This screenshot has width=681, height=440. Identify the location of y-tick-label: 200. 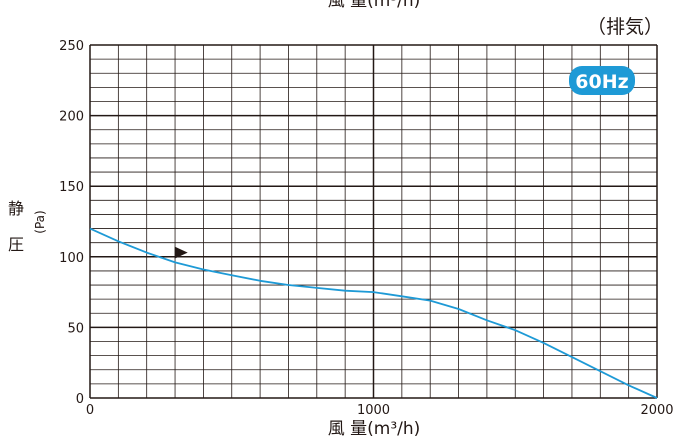
(71, 117).